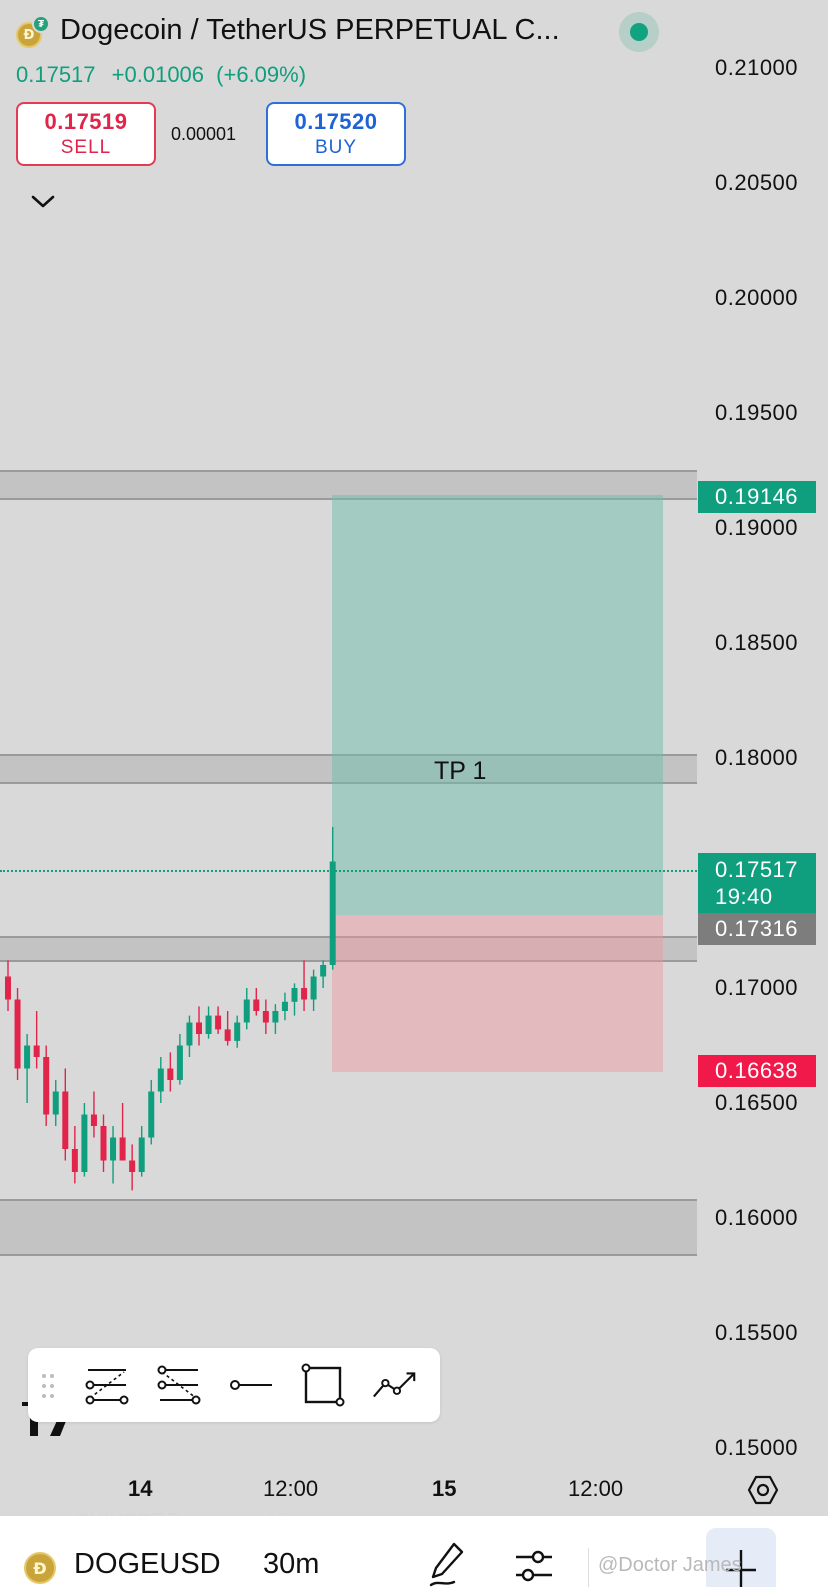 This screenshot has width=828, height=1587. What do you see at coordinates (757, 297) in the screenshot?
I see `axis-label: 0.20000` at bounding box center [757, 297].